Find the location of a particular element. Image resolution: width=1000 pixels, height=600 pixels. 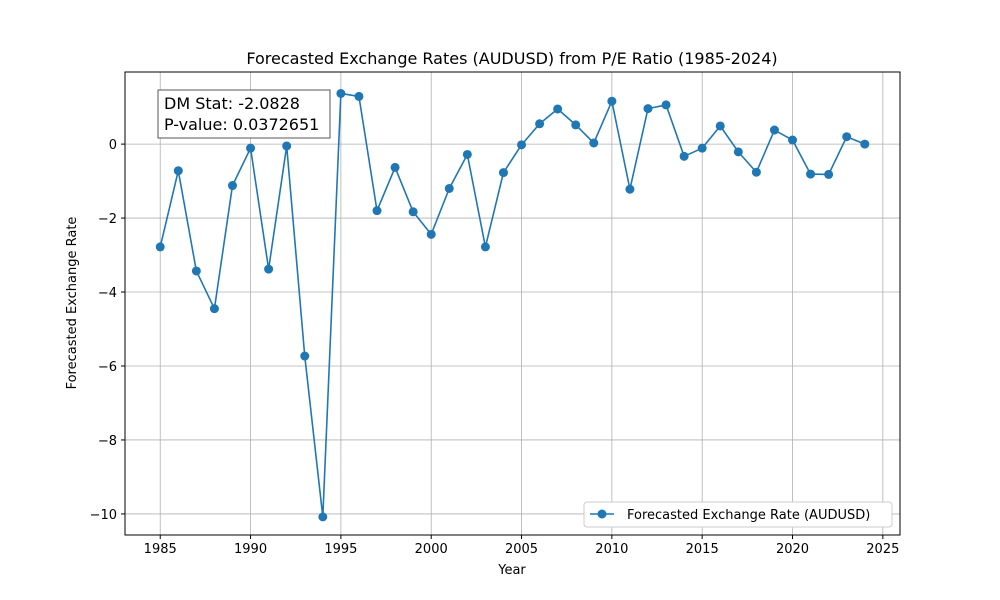

dm-stat-annotation: DM Stat: -2.0828 P-value: 0.0372651 is located at coordinates (244, 114).